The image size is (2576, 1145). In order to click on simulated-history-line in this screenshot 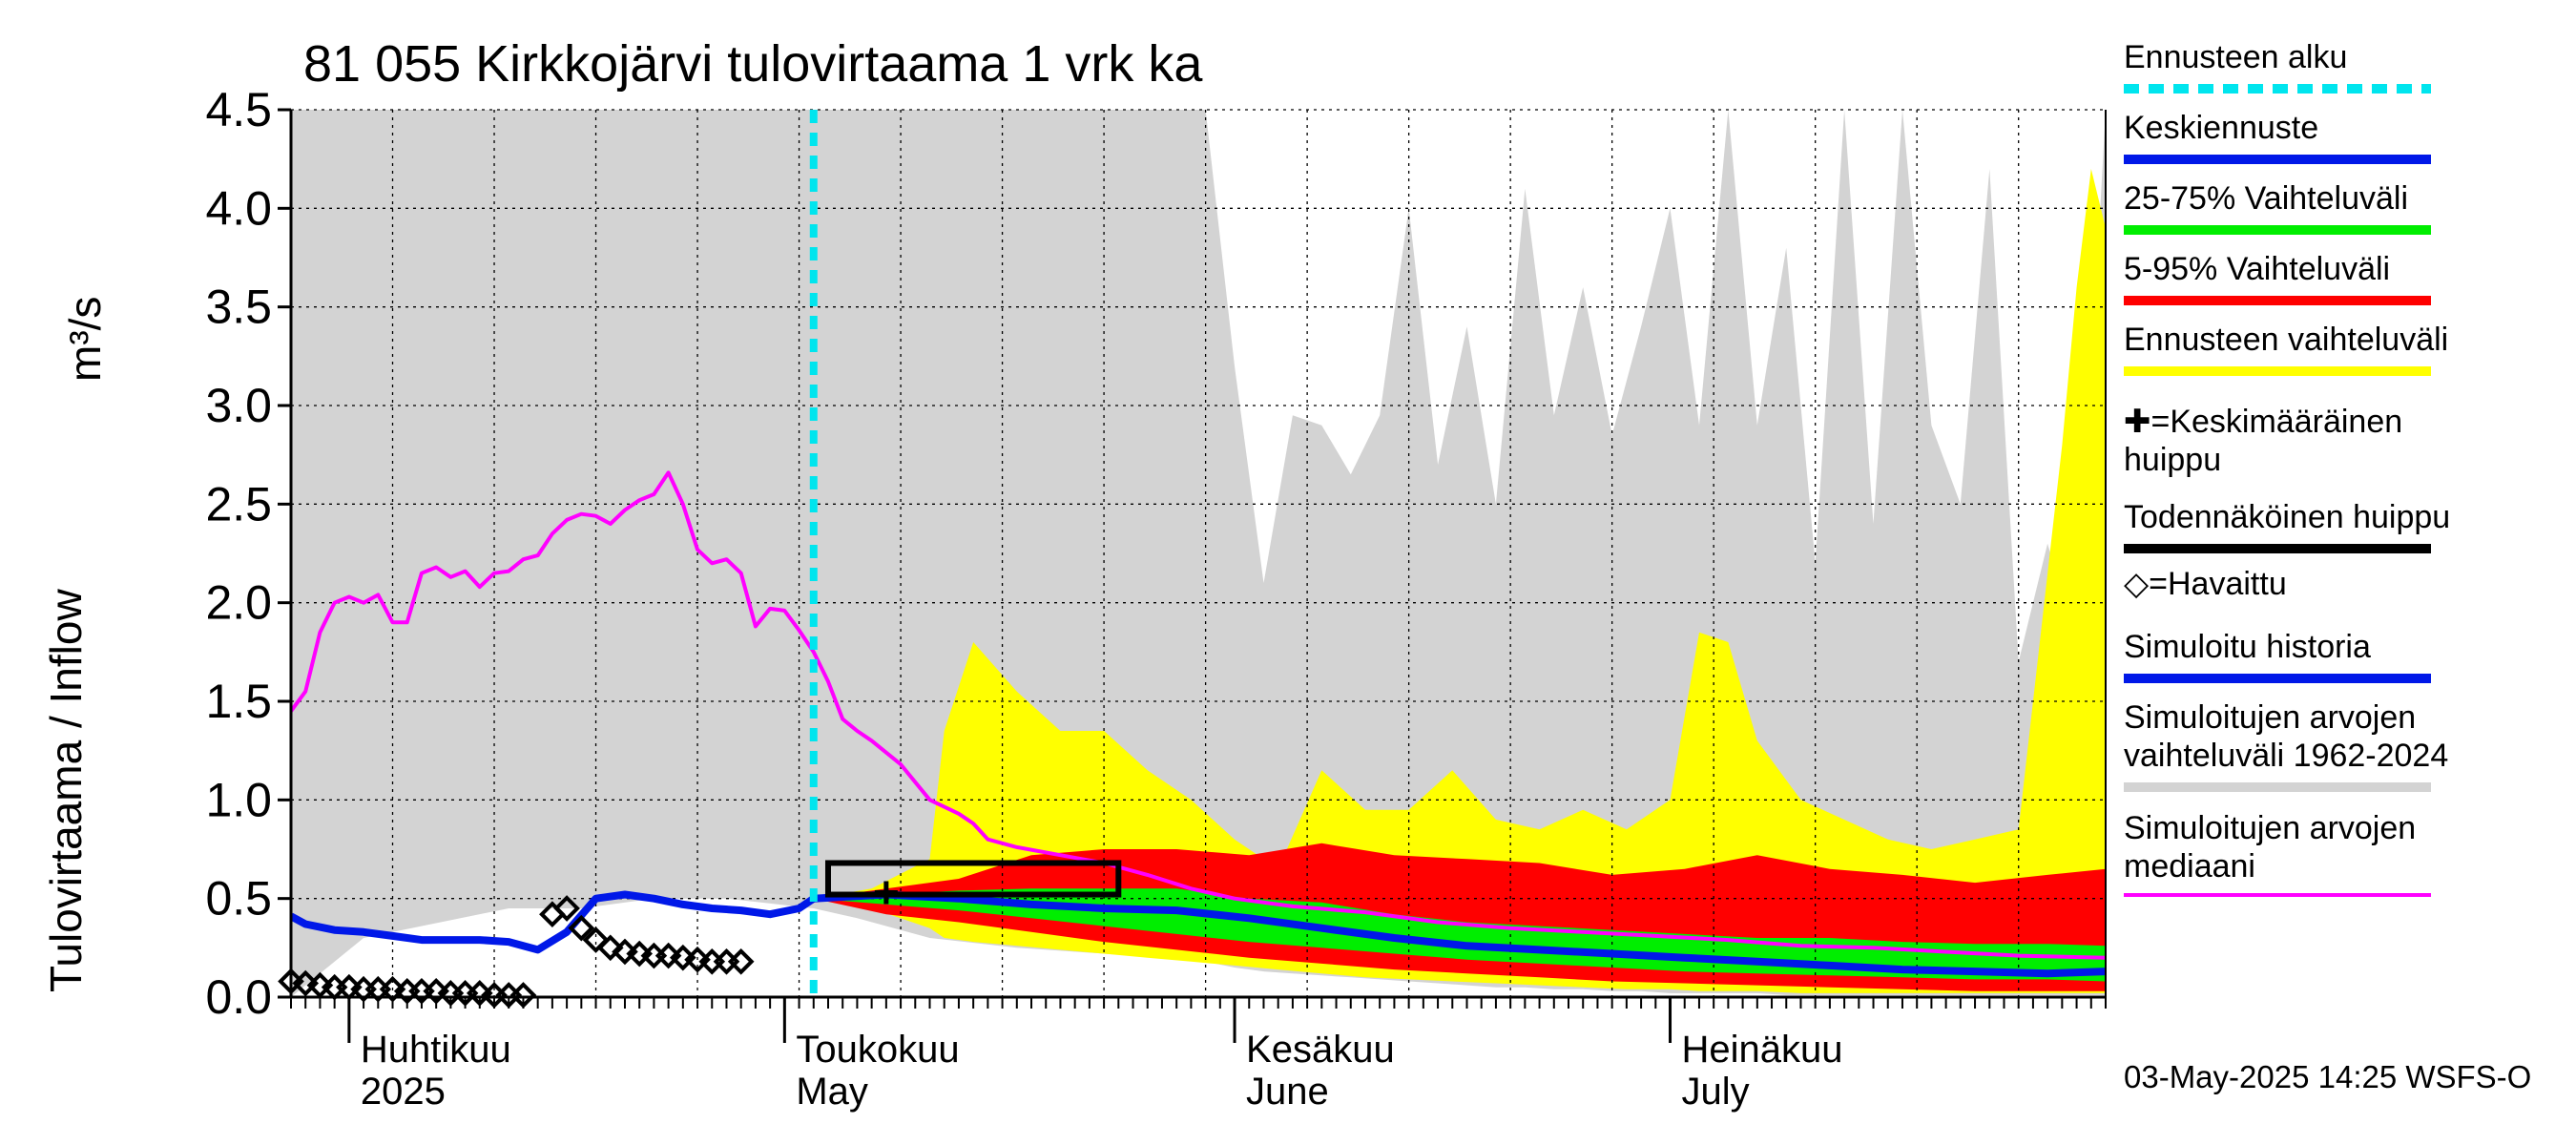, I will do `click(554, 922)`.